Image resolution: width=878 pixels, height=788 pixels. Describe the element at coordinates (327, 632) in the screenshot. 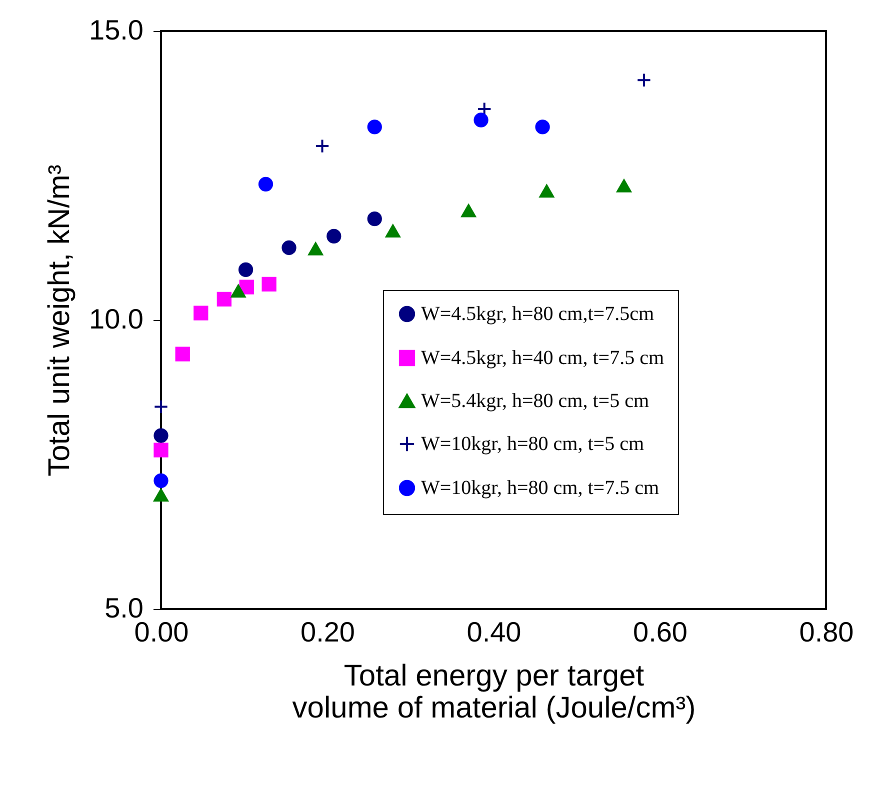

I see `x-tick-label: 0.20` at that location.